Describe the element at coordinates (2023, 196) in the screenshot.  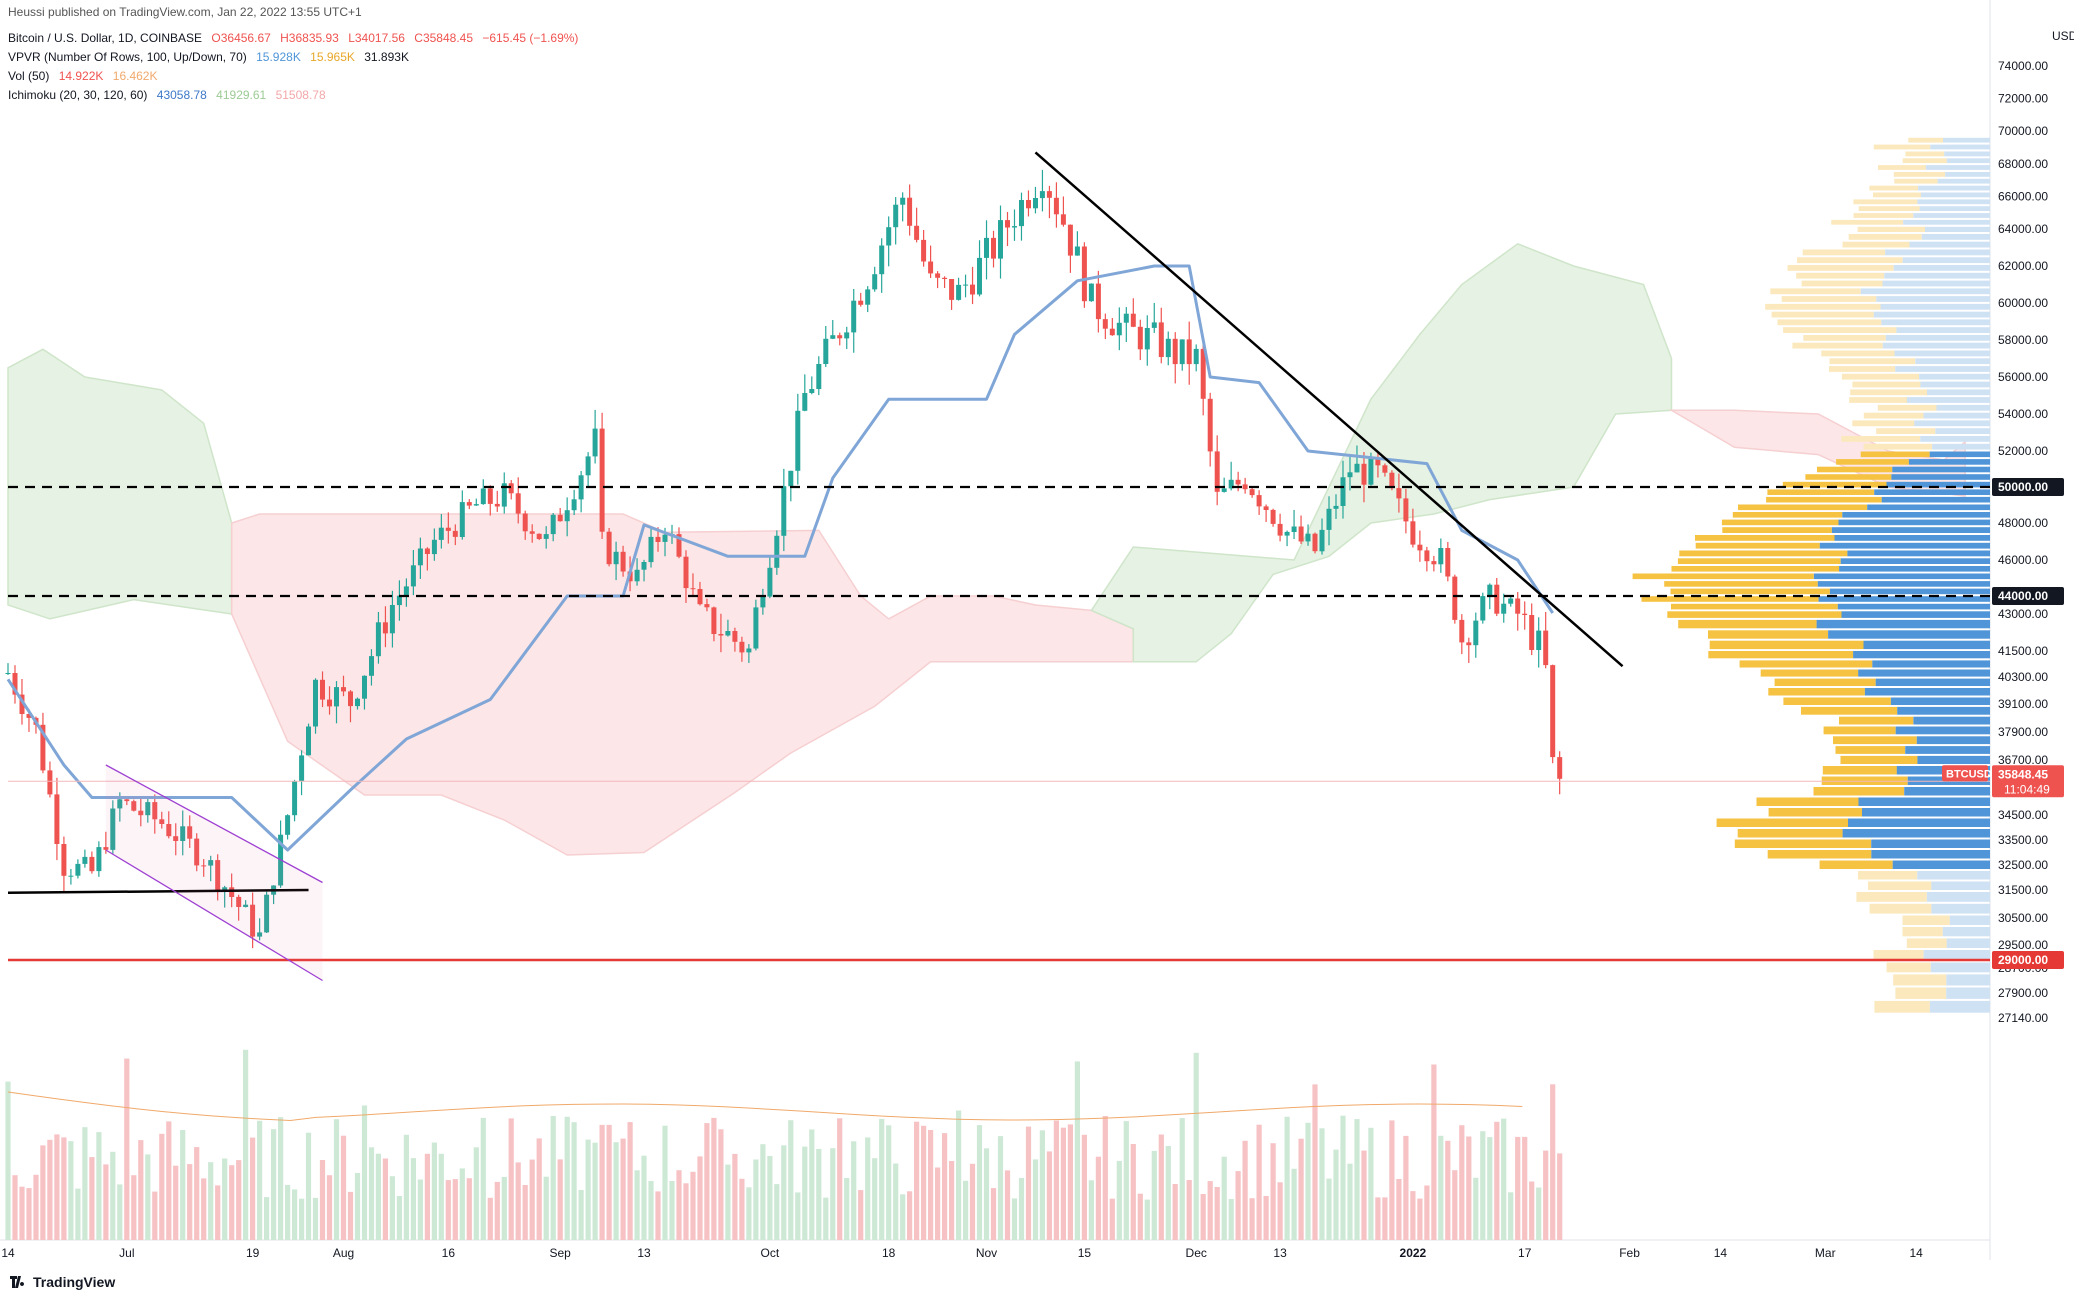
I see `price-tick-label: 66000.00` at that location.